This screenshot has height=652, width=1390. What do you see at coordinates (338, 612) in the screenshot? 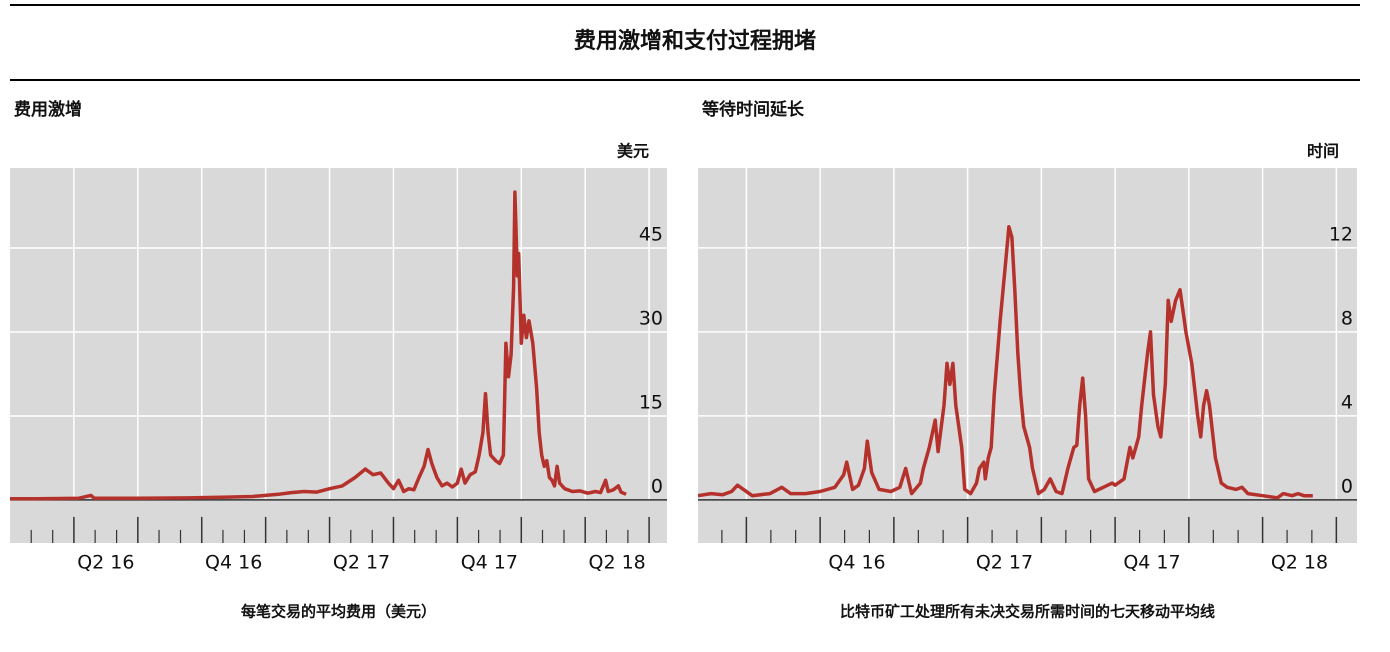
I see `caption: 每笔交易的平均费用（美元）` at bounding box center [338, 612].